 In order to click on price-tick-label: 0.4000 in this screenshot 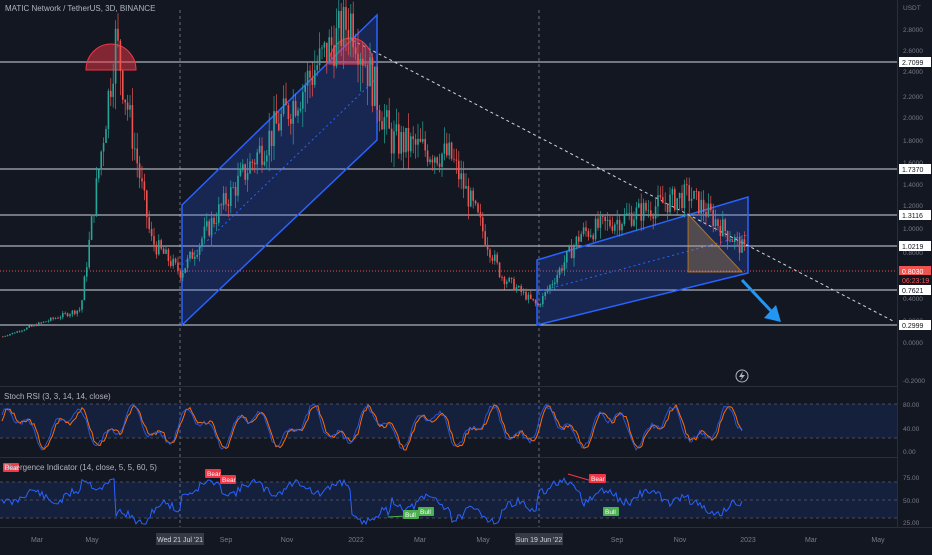, I will do `click(913, 299)`.